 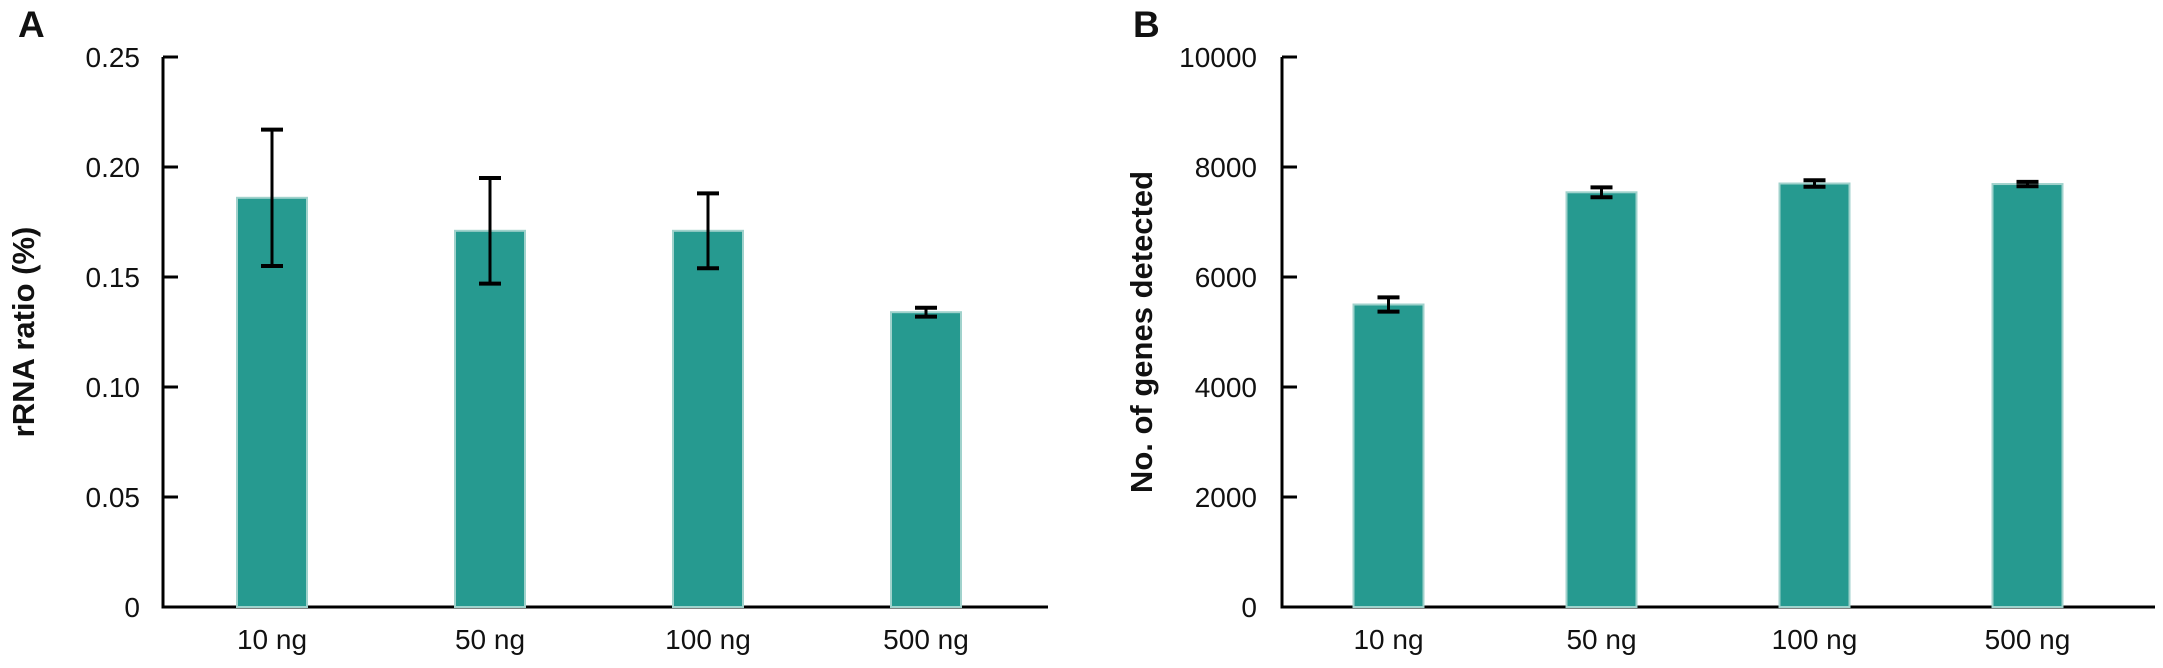 What do you see at coordinates (1218, 57) in the screenshot?
I see `y-tick-label: 10000` at bounding box center [1218, 57].